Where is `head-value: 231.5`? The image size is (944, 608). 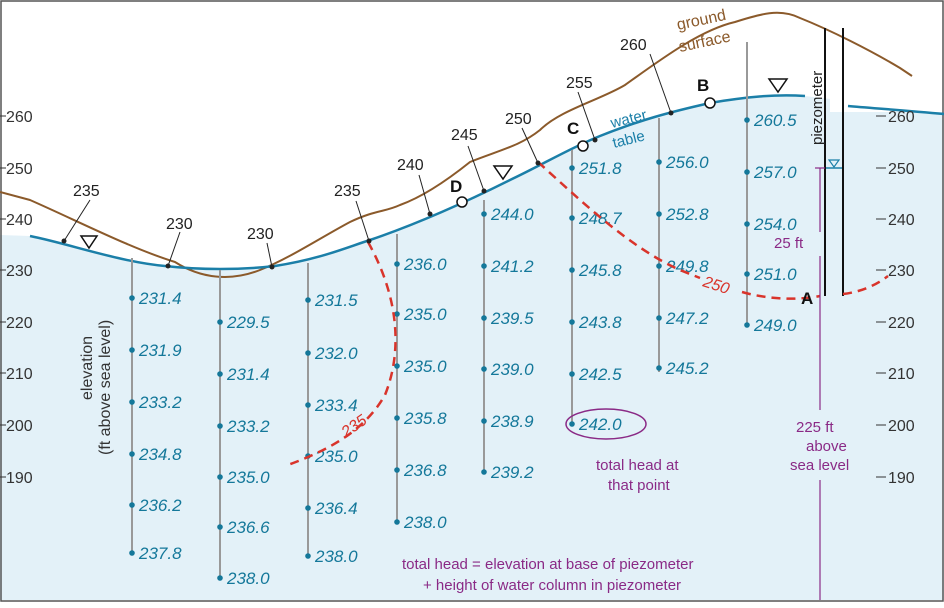 head-value: 231.5 is located at coordinates (336, 300).